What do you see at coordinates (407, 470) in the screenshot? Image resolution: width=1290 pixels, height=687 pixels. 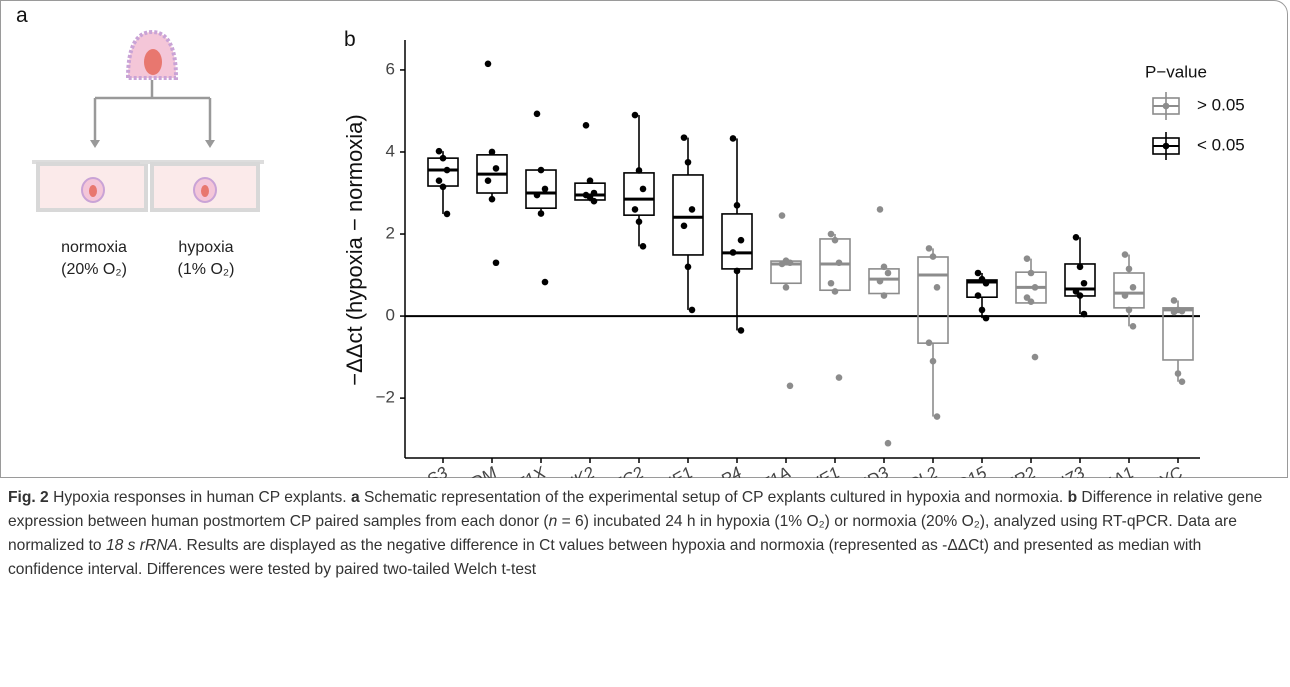 I see `x-tick-label: HIF1A−AS3` at bounding box center [407, 470].